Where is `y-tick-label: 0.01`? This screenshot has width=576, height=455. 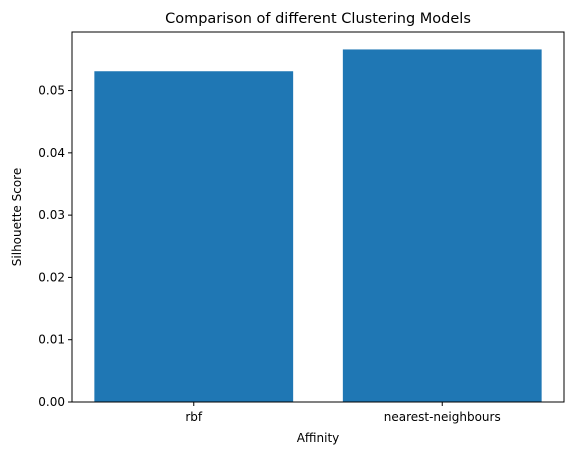
y-tick-label: 0.01 is located at coordinates (51, 340).